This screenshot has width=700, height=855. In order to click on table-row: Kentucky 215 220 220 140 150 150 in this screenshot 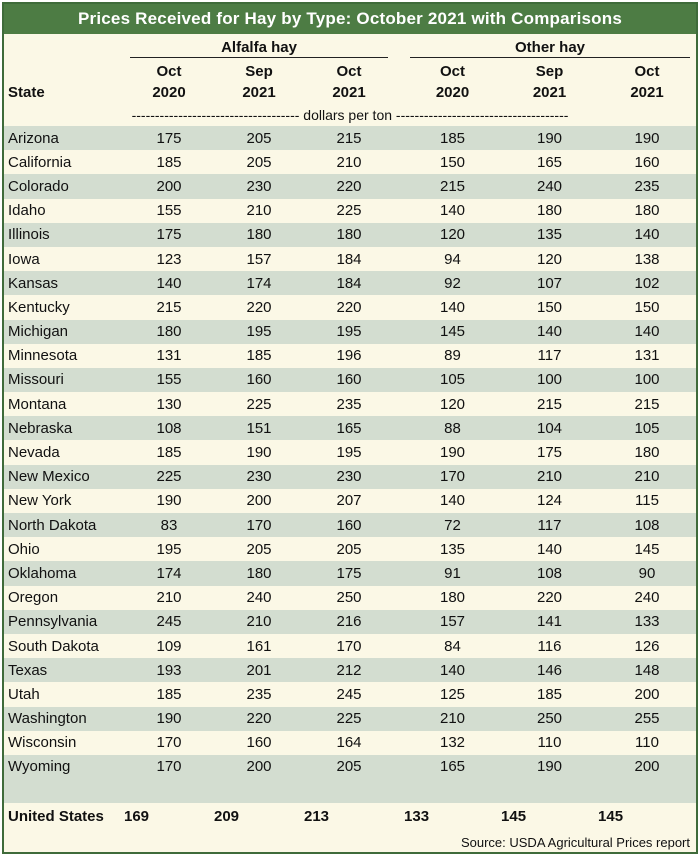, I will do `click(350, 307)`.